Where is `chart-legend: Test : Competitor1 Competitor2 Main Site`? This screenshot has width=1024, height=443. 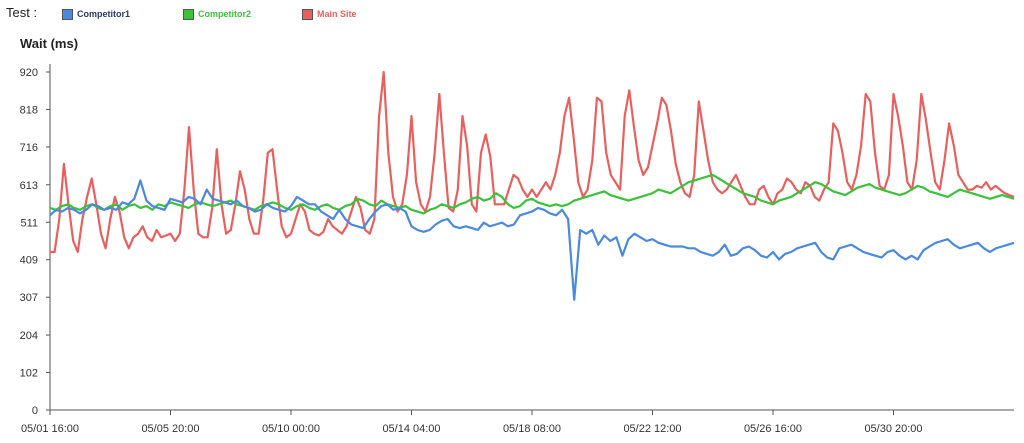 chart-legend: Test : Competitor1 Competitor2 Main Site is located at coordinates (512, 14).